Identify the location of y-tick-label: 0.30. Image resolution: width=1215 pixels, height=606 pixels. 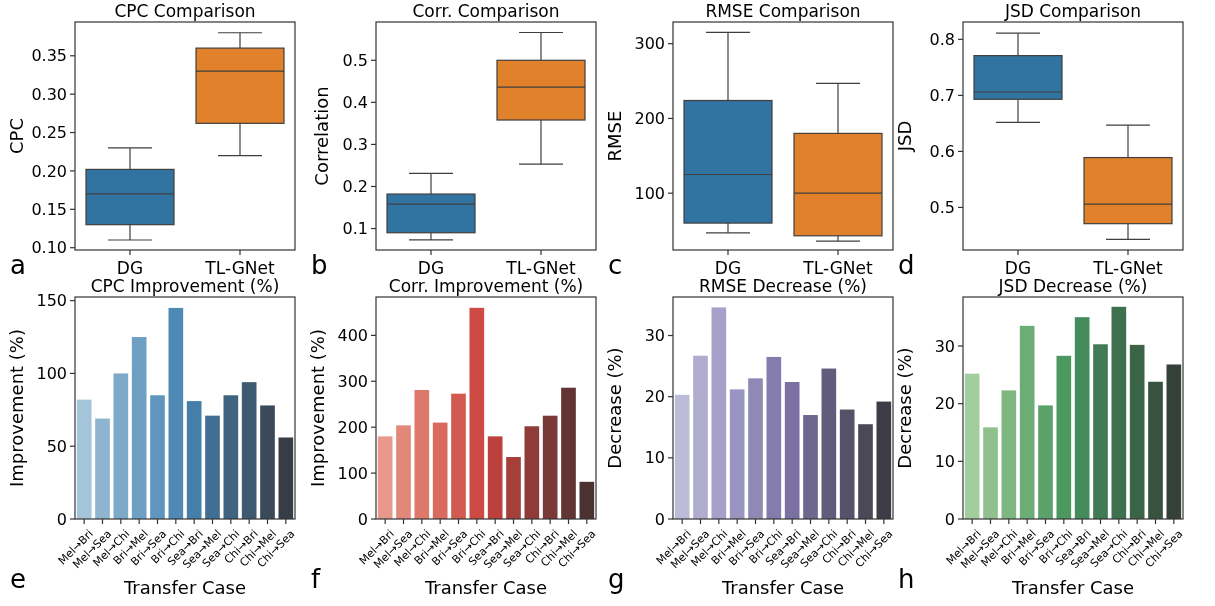
(49, 94).